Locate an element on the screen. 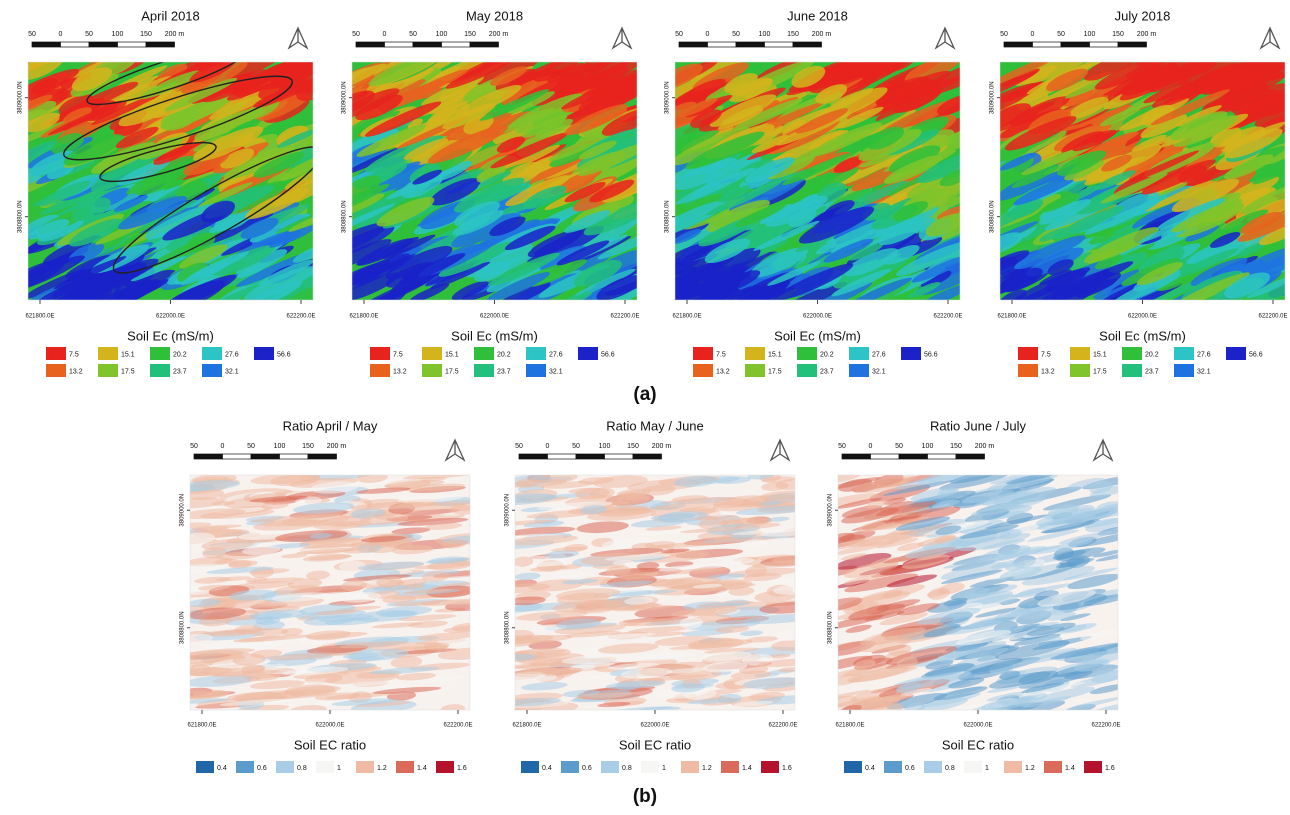 Image resolution: width=1290 pixels, height=815 pixels. legend-title: Soil EC ratio is located at coordinates (655, 744).